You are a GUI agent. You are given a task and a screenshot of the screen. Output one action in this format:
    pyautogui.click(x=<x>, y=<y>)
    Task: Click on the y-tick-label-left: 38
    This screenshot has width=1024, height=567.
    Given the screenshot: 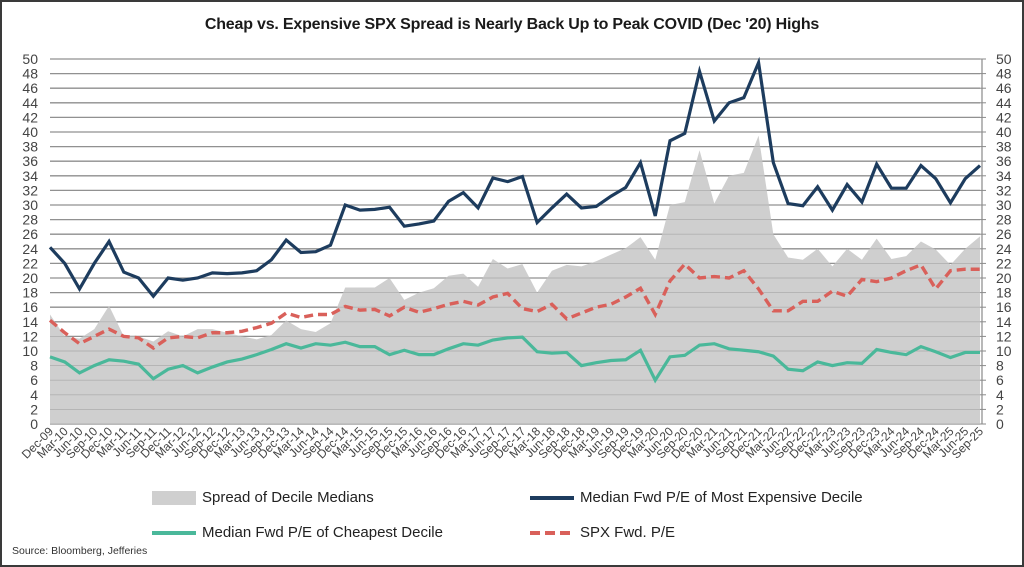 What is the action you would take?
    pyautogui.click(x=30, y=147)
    